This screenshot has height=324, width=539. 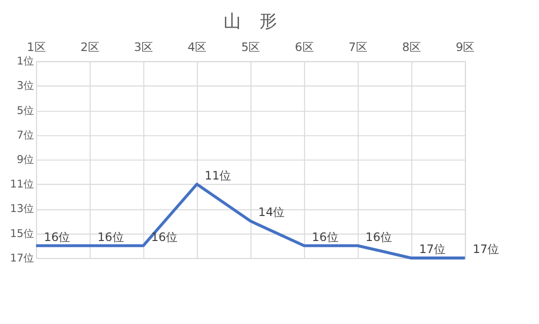 I want to click on chart-title: 山 形, so click(x=250, y=22).